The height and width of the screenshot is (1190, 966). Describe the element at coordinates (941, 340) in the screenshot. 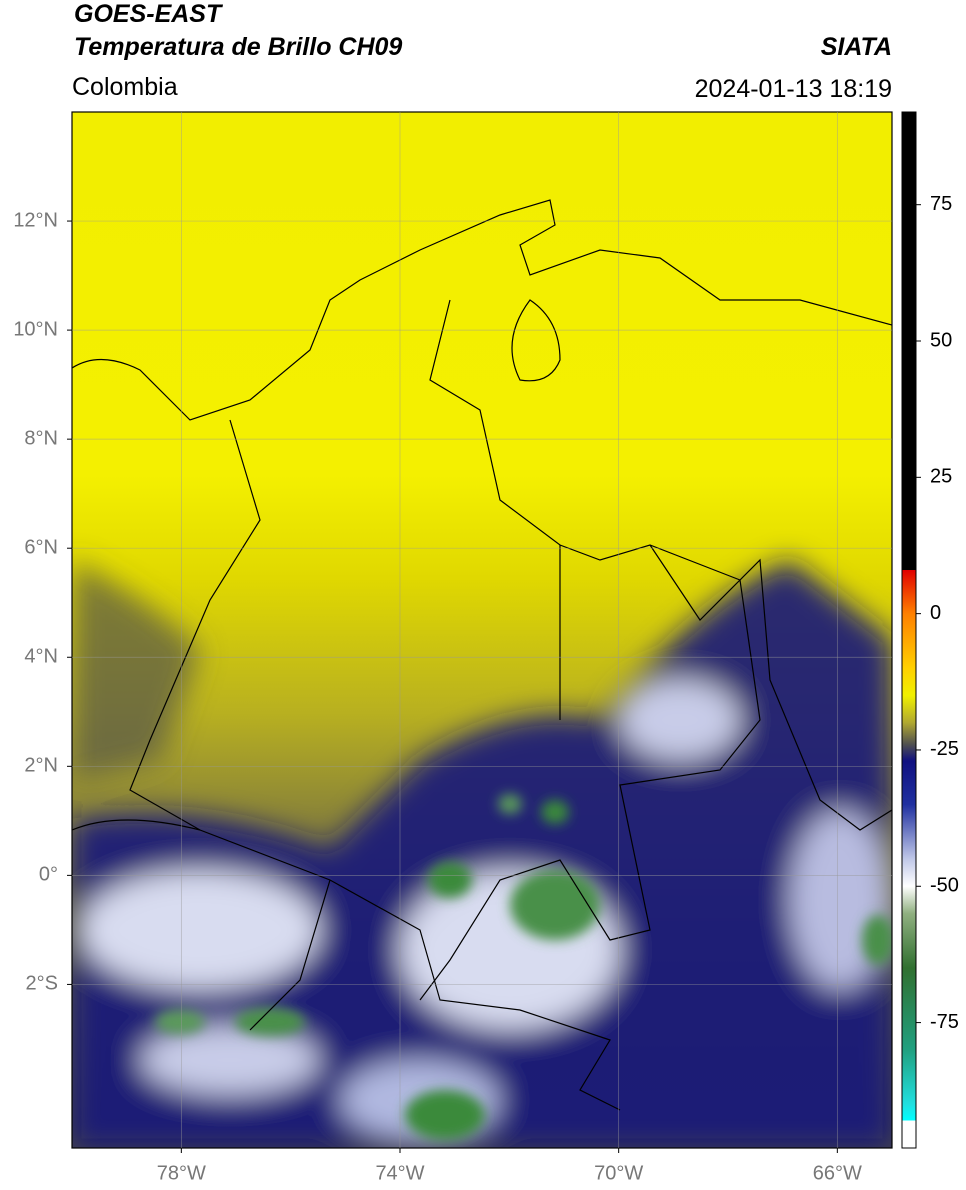

I see `colorbar-label: 50` at that location.